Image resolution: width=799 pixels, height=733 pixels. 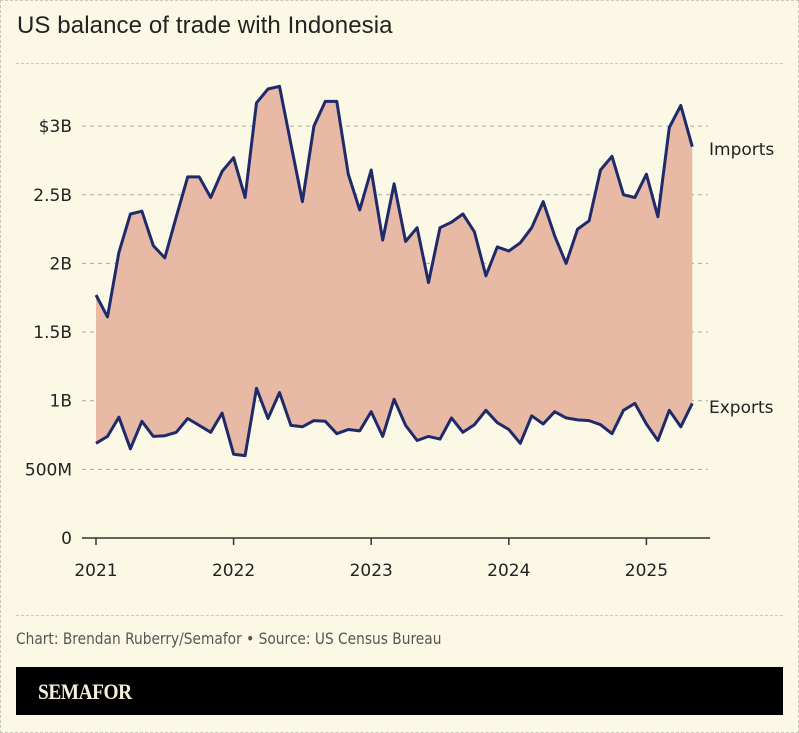 I want to click on footer-divider, so click(x=399, y=615).